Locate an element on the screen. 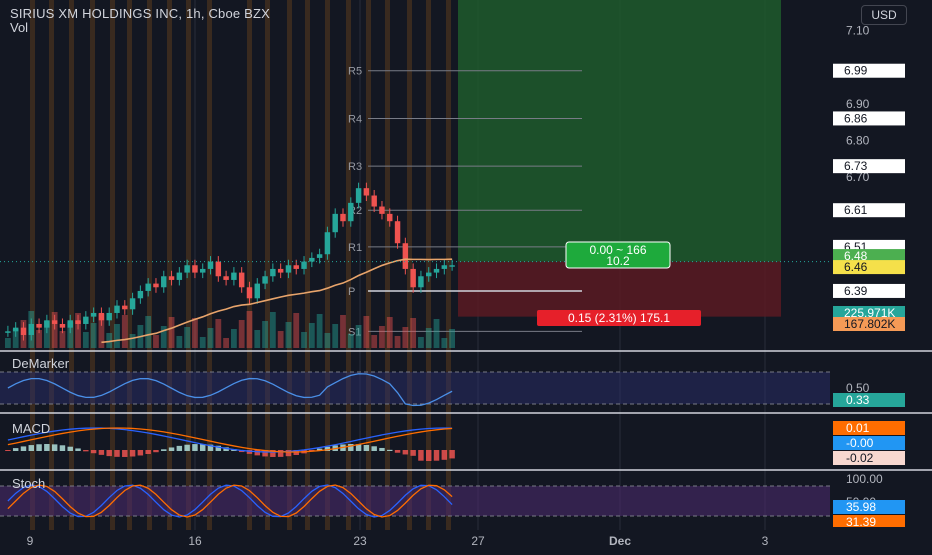 This screenshot has height=555, width=932. pivot-label-R3: R3 is located at coordinates (355, 167).